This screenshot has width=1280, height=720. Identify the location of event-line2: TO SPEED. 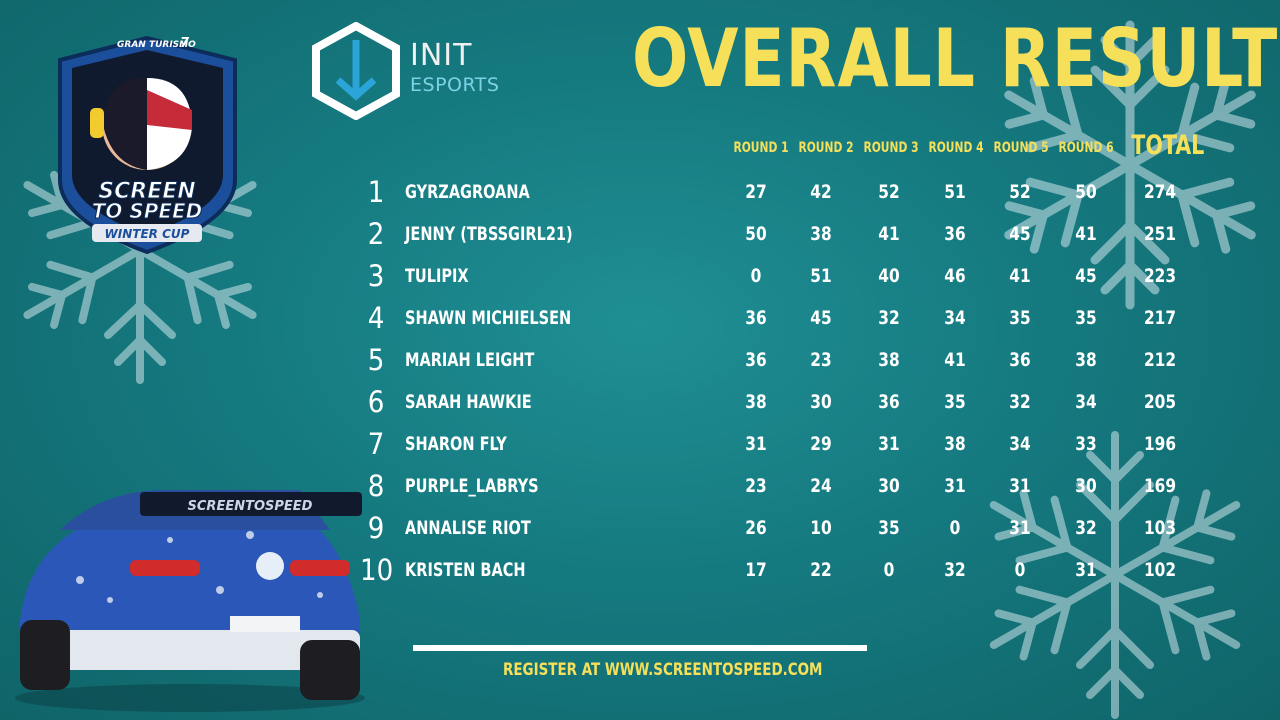
(147, 211).